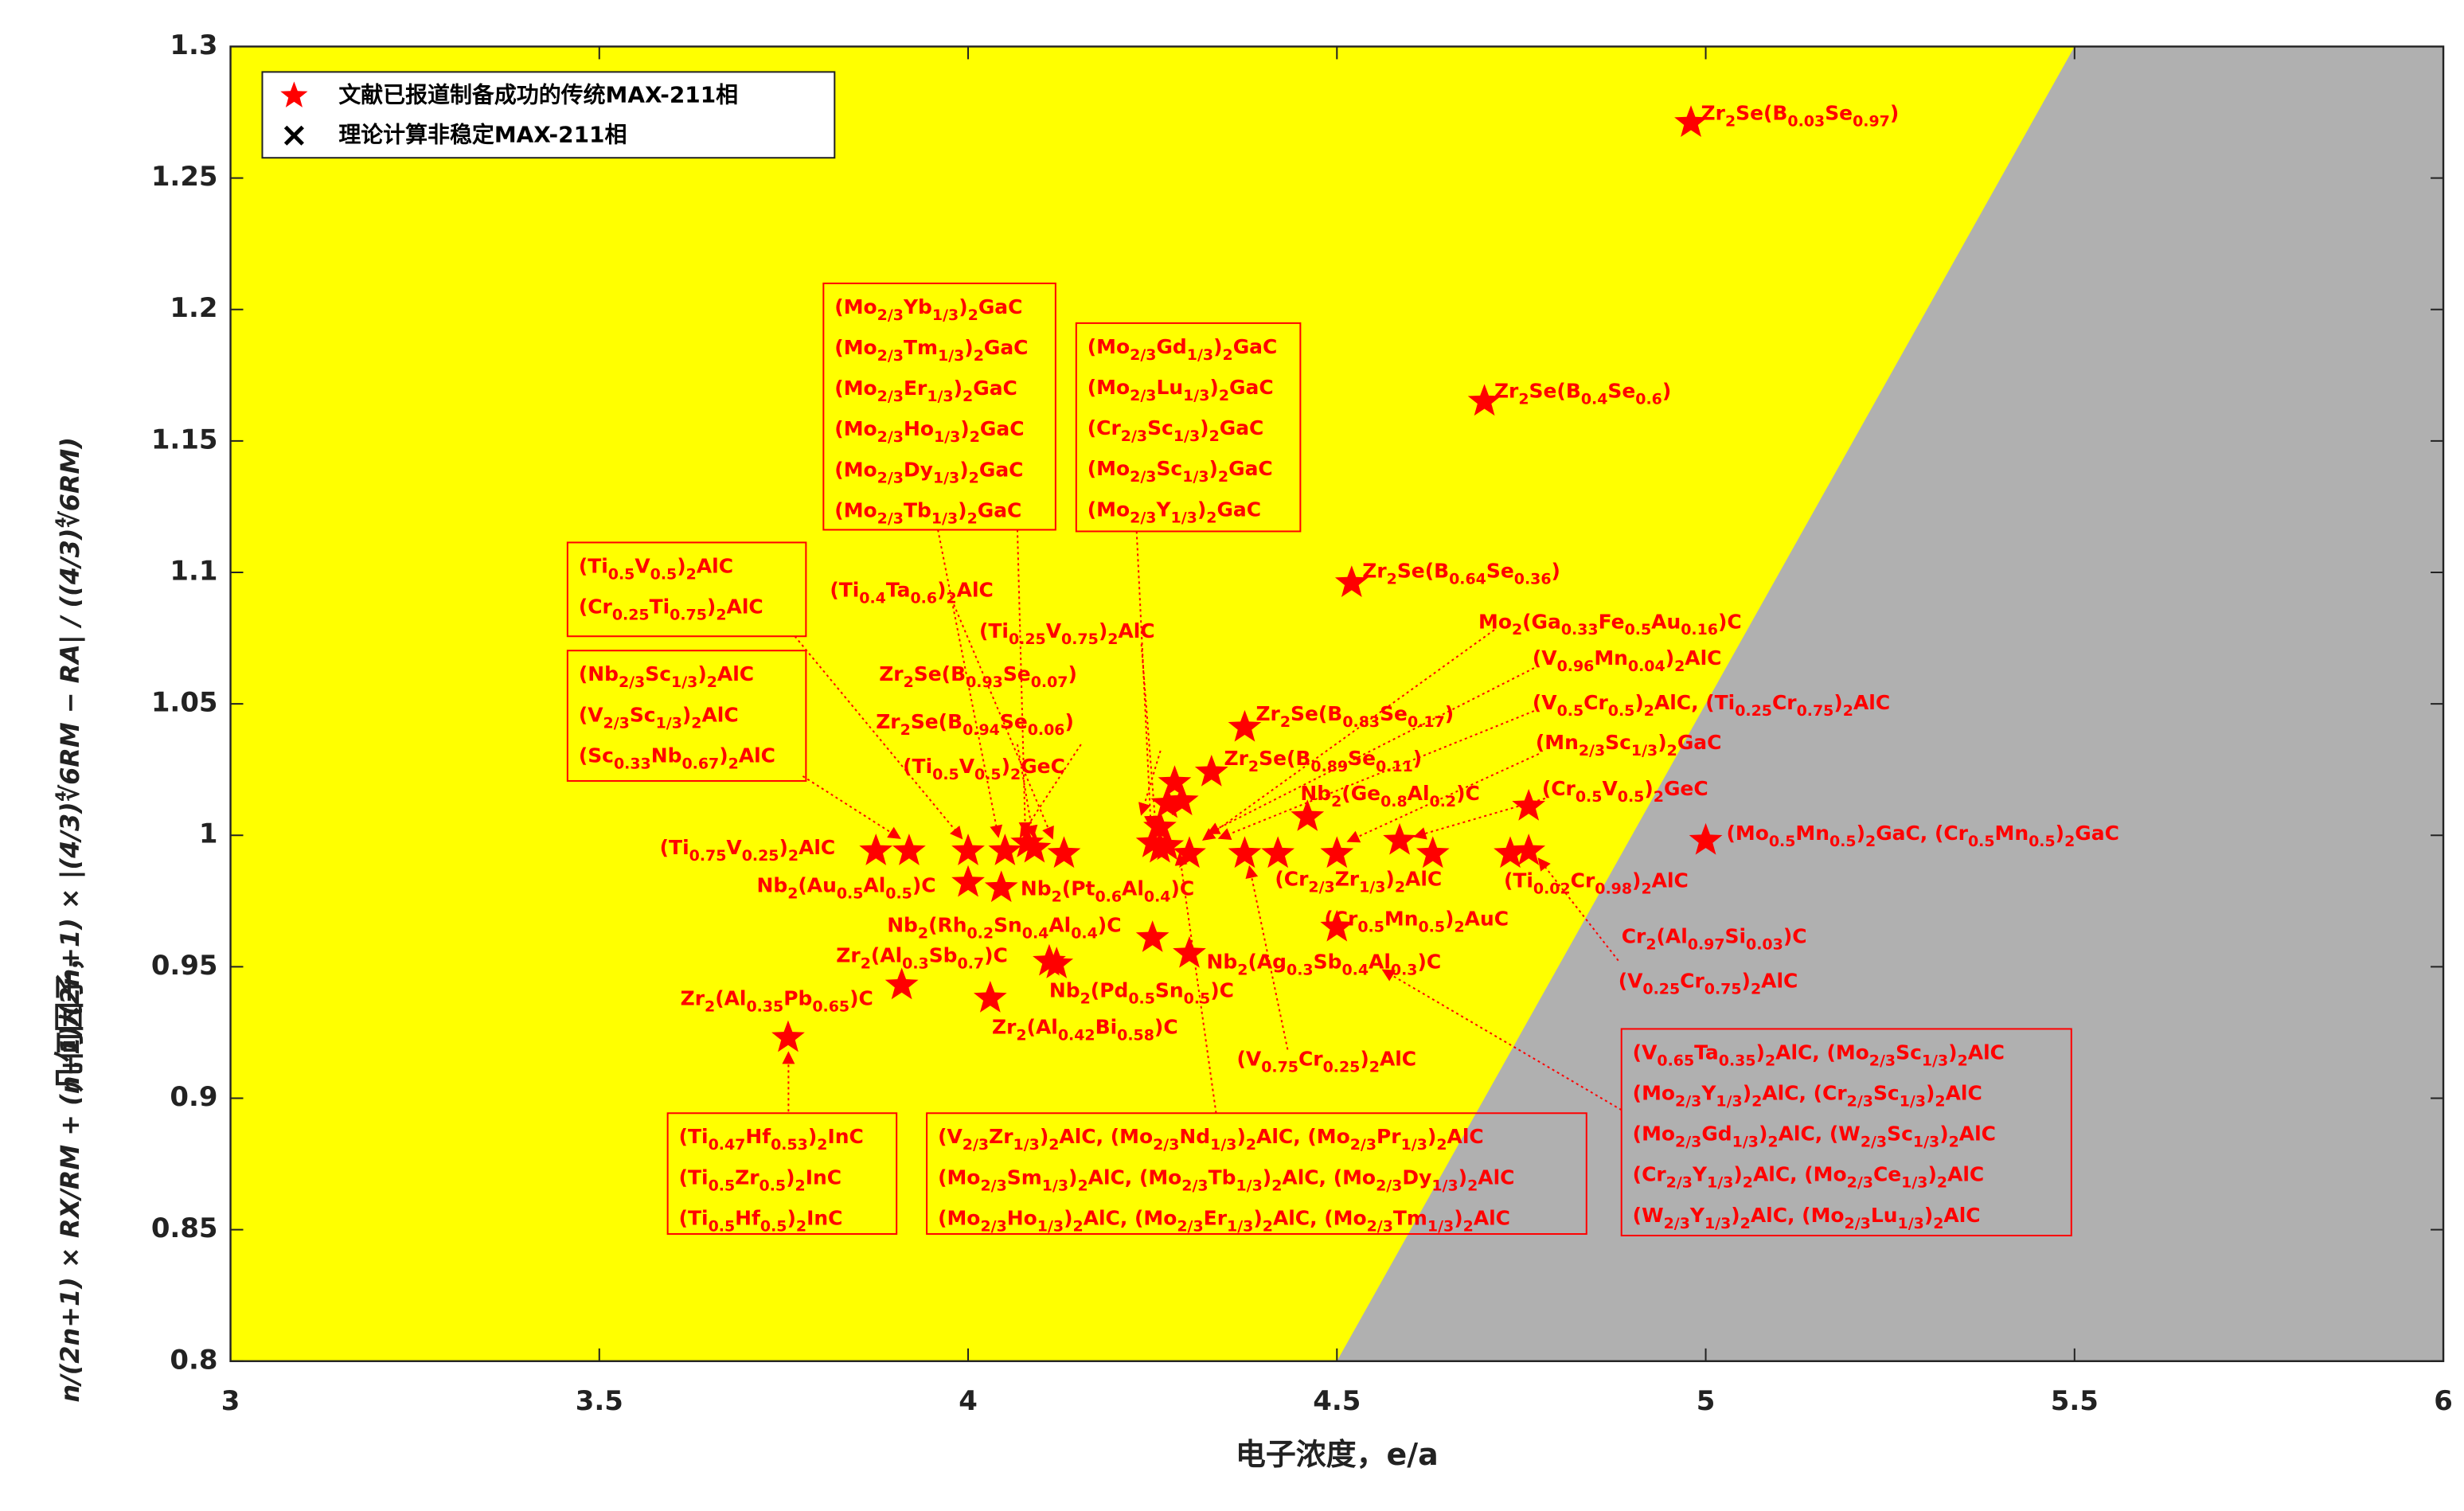  What do you see at coordinates (2443, 1401) in the screenshot?
I see `x-tick-label: 6` at bounding box center [2443, 1401].